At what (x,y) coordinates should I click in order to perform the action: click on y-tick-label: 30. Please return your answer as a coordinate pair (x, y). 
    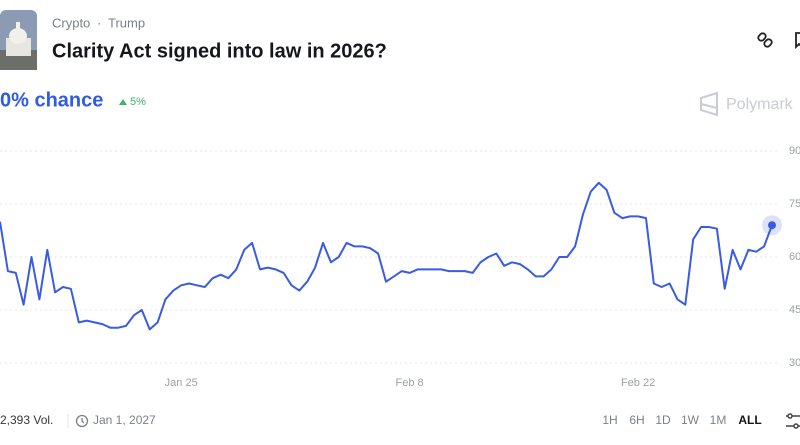
    Looking at the image, I should click on (794, 363).